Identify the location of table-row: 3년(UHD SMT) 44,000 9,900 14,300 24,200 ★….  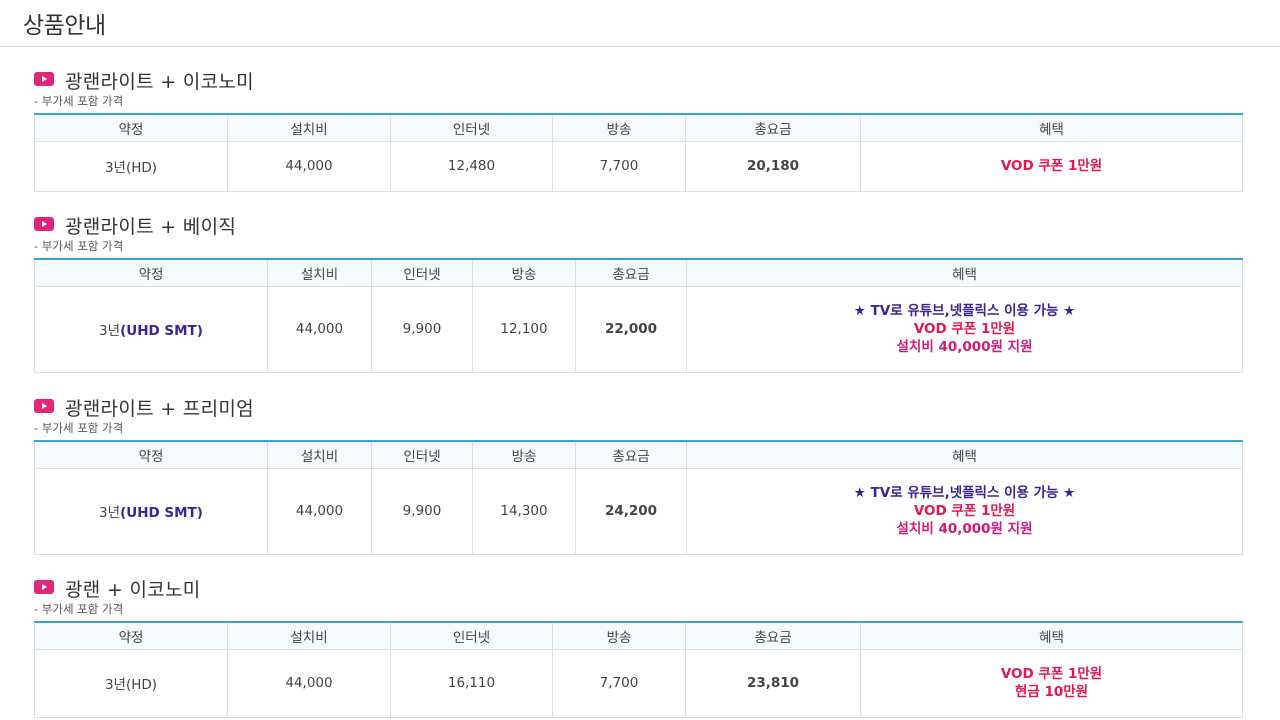
(638, 511).